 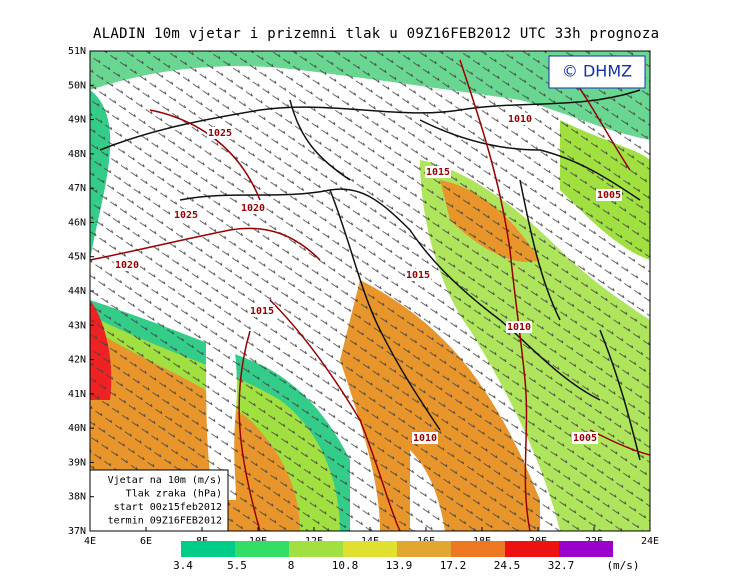 I want to click on colorbar-label: 13.9, so click(x=399, y=565).